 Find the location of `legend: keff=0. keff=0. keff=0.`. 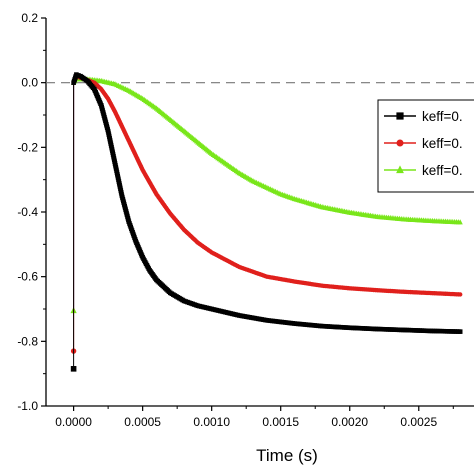

legend: keff=0. keff=0. keff=0. is located at coordinates (425, 146).